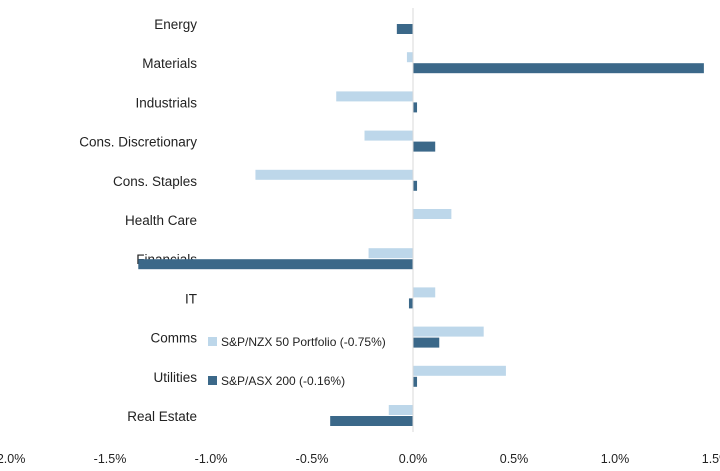 This screenshot has height=471, width=720. Describe the element at coordinates (174, 338) in the screenshot. I see `category-label-comms: Comms` at that location.